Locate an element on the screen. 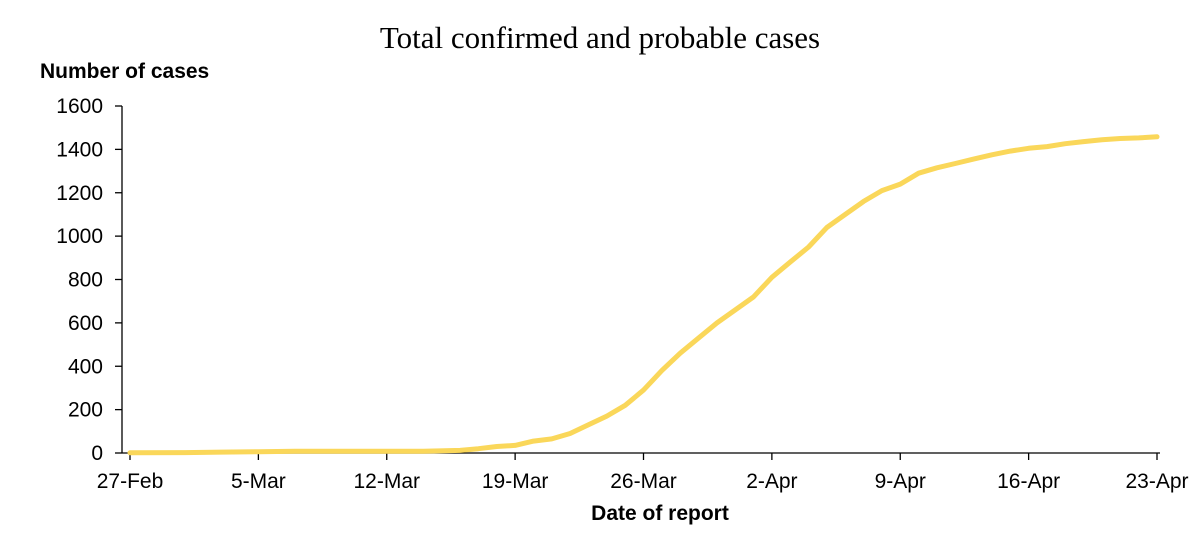 Image resolution: width=1201 pixels, height=545 pixels. y-ticks: 0 200 400 600 800 1000 1200 1400 1600 is located at coordinates (89, 280).